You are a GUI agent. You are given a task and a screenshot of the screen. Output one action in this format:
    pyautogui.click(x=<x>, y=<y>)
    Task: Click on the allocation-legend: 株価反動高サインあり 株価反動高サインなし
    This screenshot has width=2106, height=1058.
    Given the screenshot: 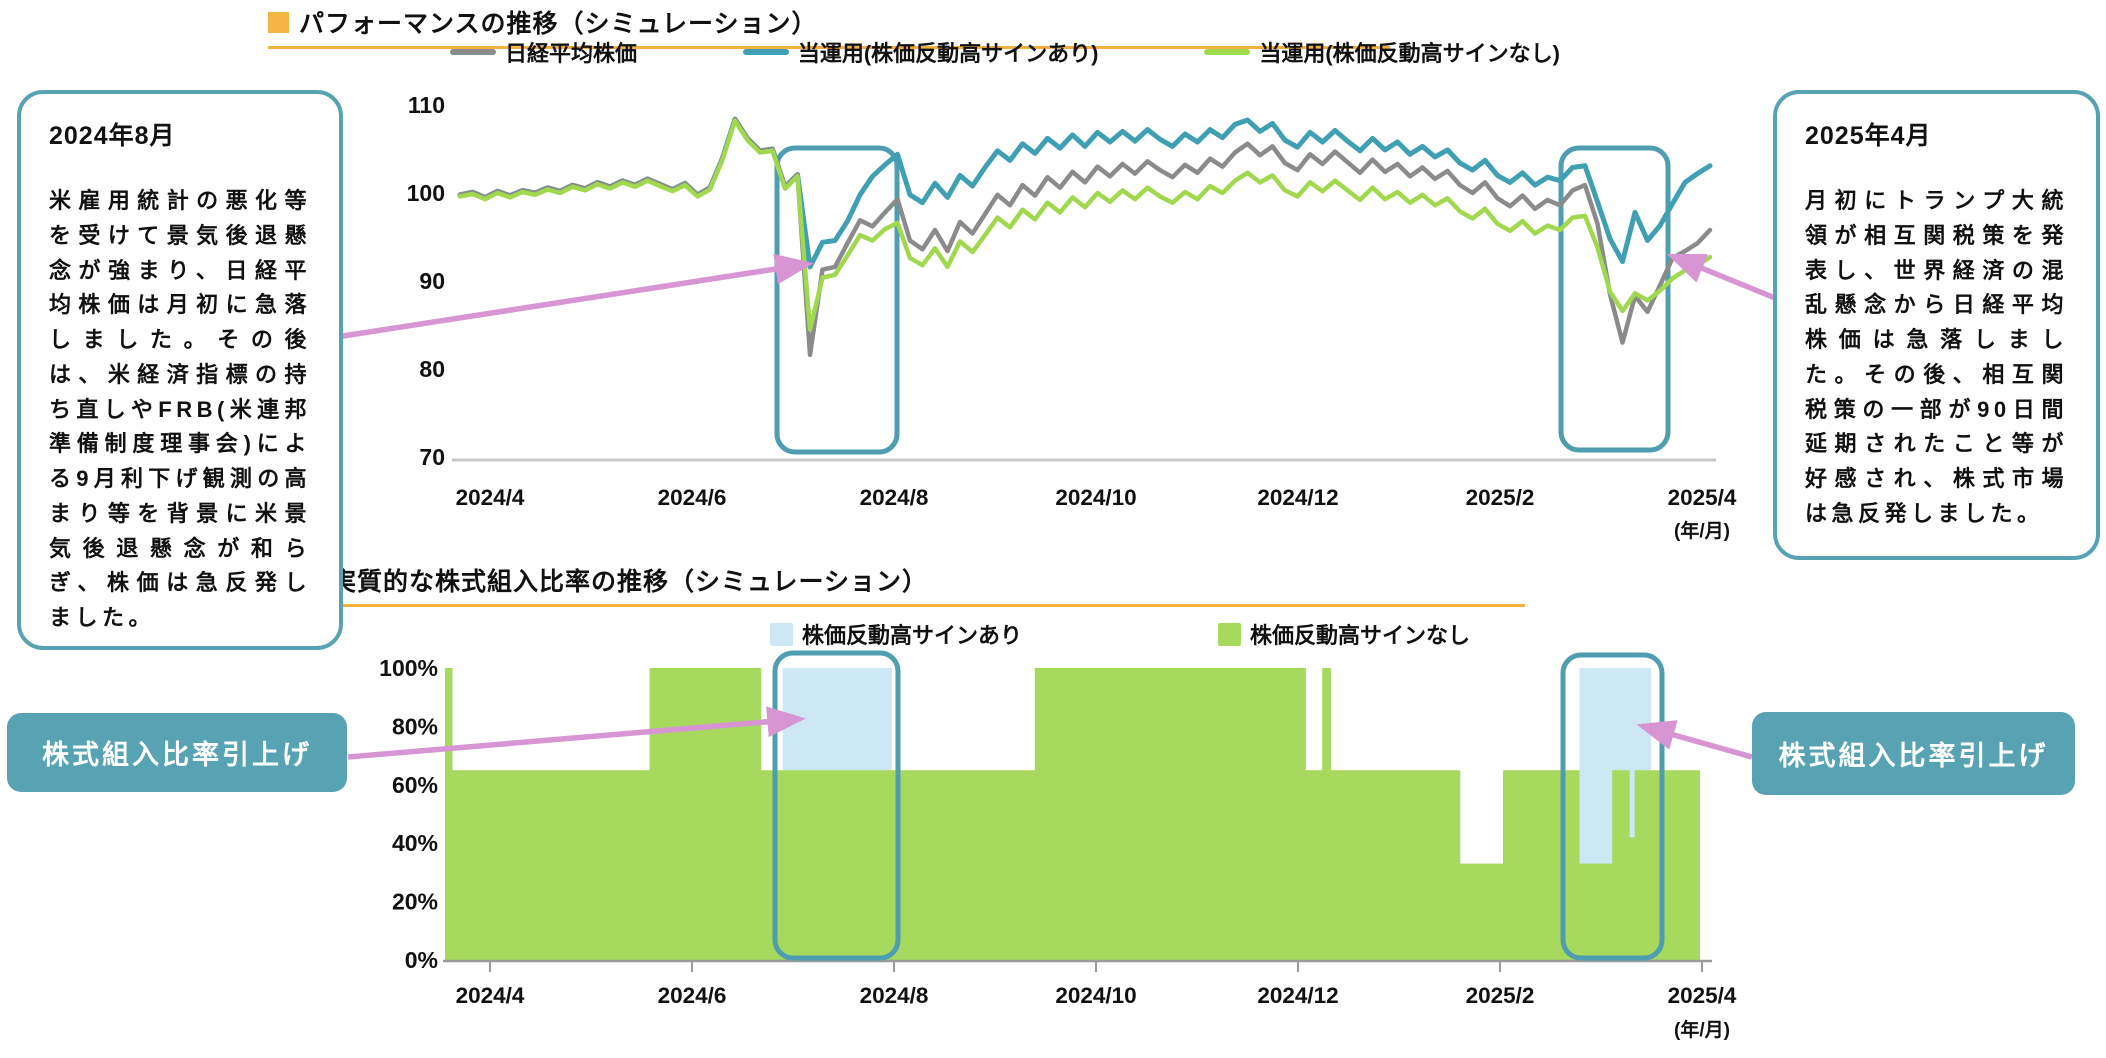 What is the action you would take?
    pyautogui.click(x=1120, y=634)
    